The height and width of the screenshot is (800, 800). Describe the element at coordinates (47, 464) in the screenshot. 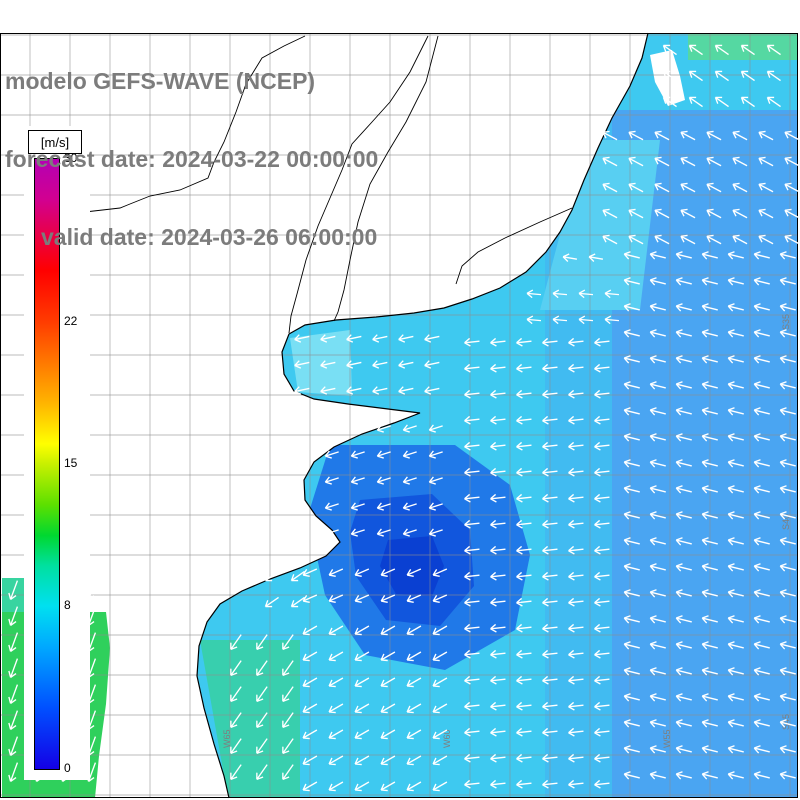

I see `colorbar-gradient` at that location.